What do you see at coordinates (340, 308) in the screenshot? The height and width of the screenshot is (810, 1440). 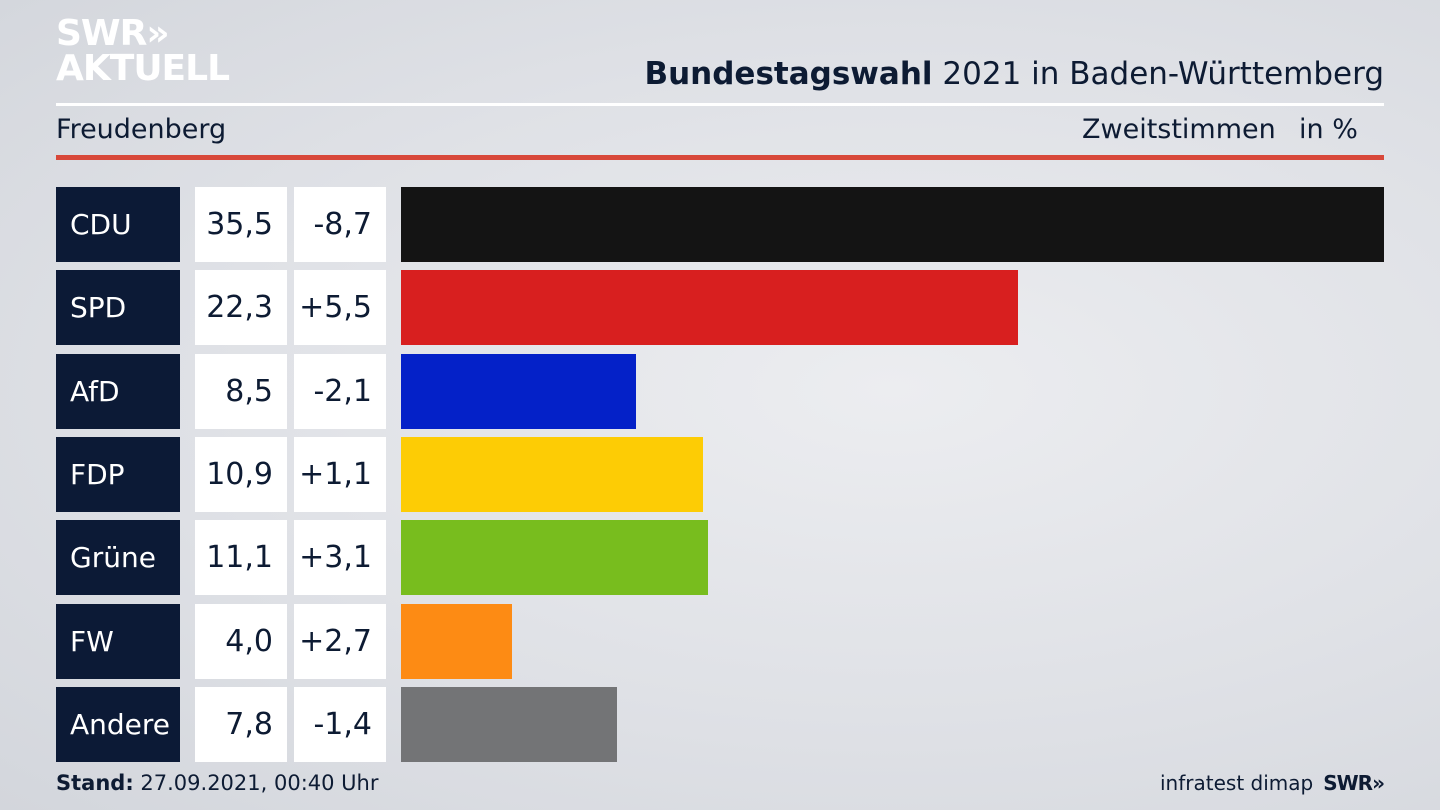 I see `change-label: +5,5` at bounding box center [340, 308].